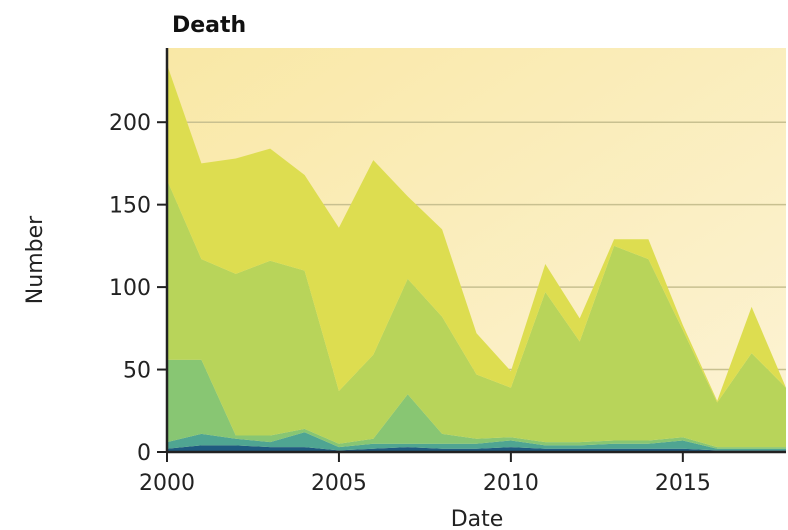 The image size is (788, 530). What do you see at coordinates (339, 483) in the screenshot?
I see `x-tick-label-2005: 2005` at bounding box center [339, 483].